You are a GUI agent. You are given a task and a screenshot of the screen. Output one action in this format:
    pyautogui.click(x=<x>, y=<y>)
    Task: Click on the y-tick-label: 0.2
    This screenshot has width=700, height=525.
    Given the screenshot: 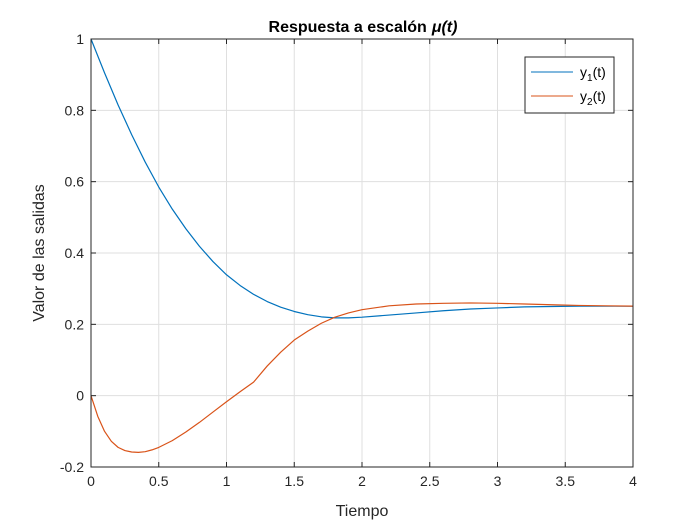 What is the action you would take?
    pyautogui.click(x=75, y=324)
    